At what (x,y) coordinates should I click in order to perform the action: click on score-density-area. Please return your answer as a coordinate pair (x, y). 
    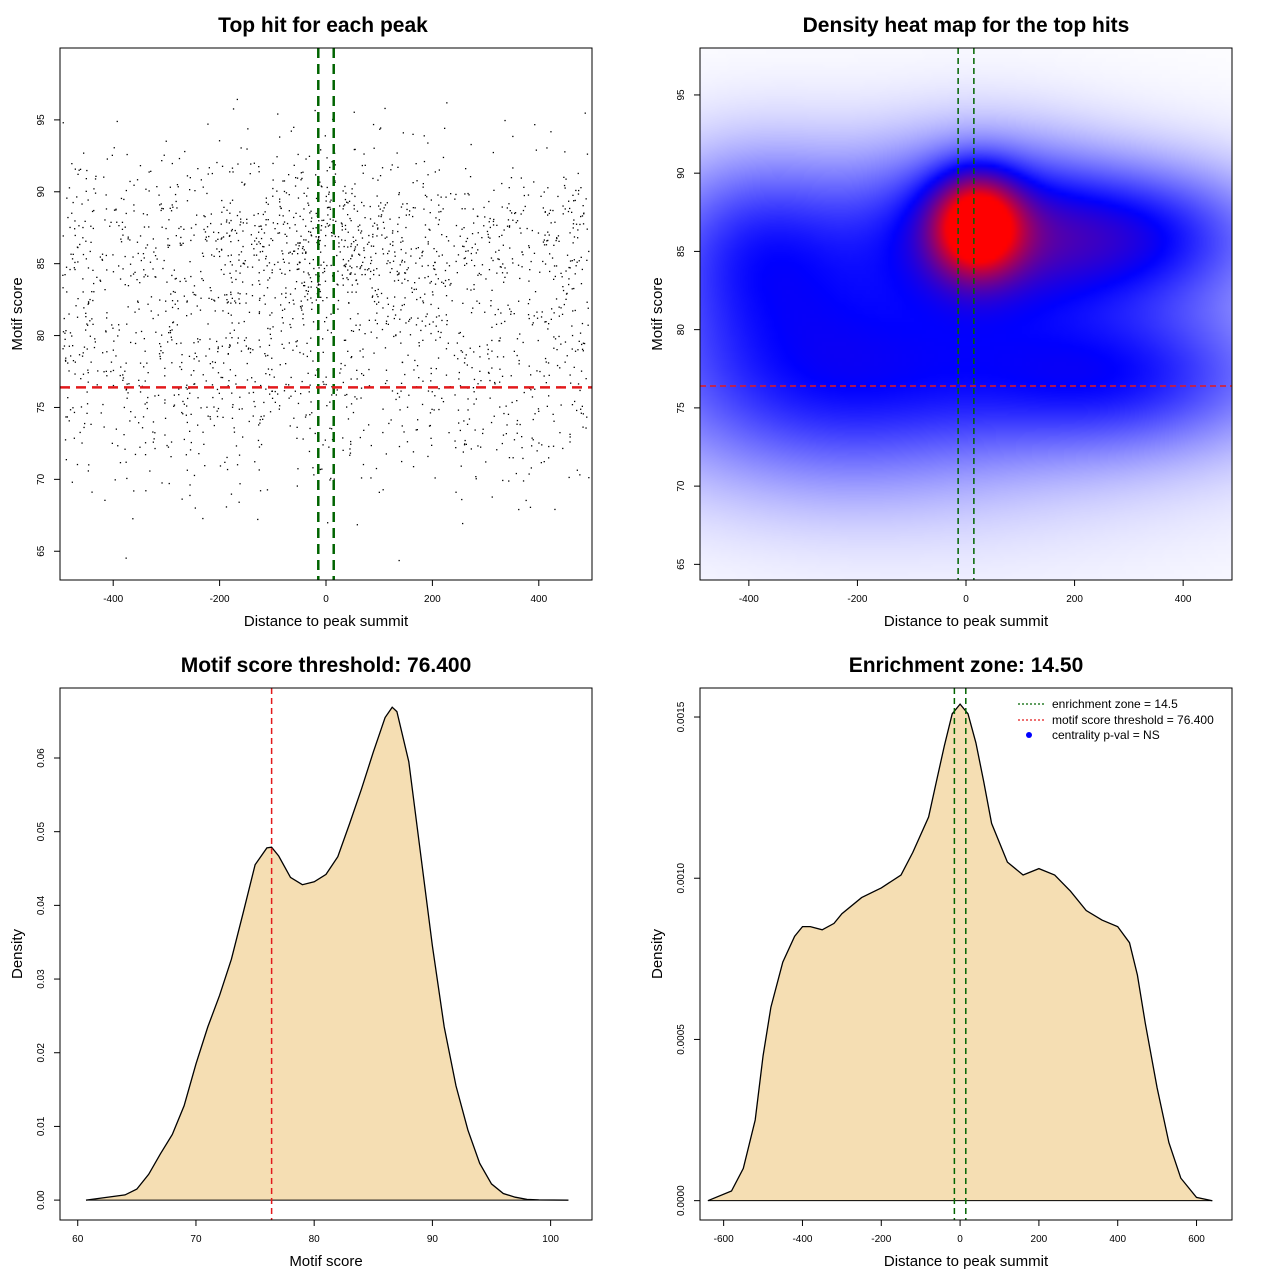
    Looking at the image, I should click on (327, 953).